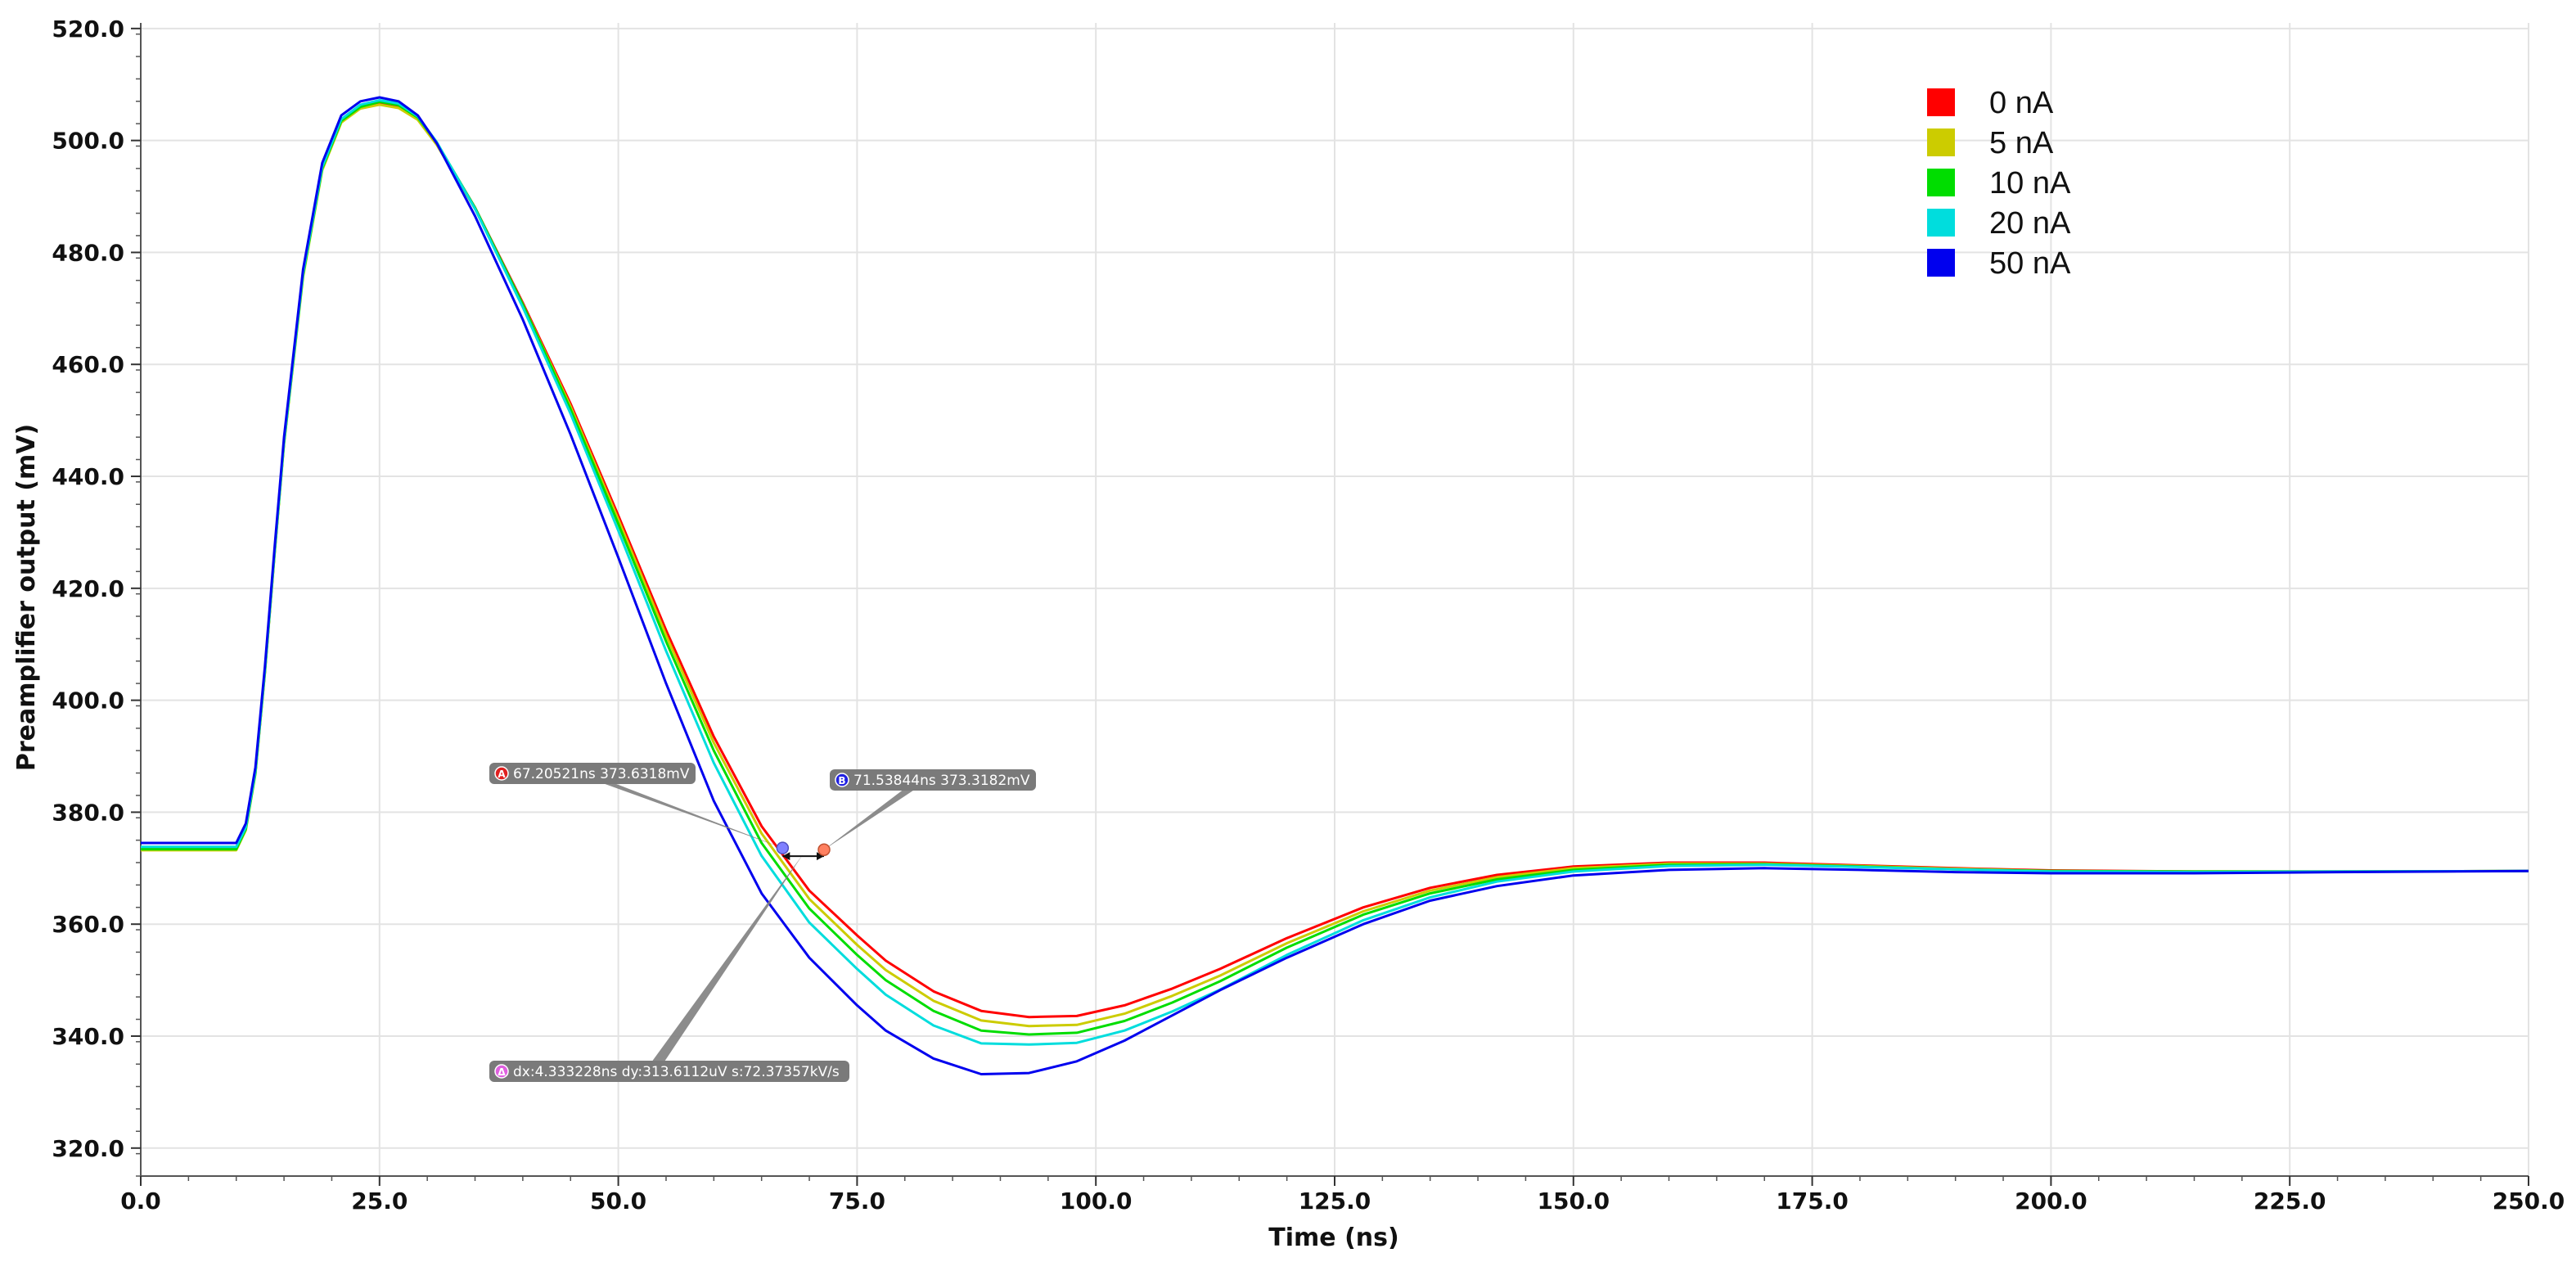  What do you see at coordinates (88, 924) in the screenshot?
I see `y-tick-label: 360.0` at bounding box center [88, 924].